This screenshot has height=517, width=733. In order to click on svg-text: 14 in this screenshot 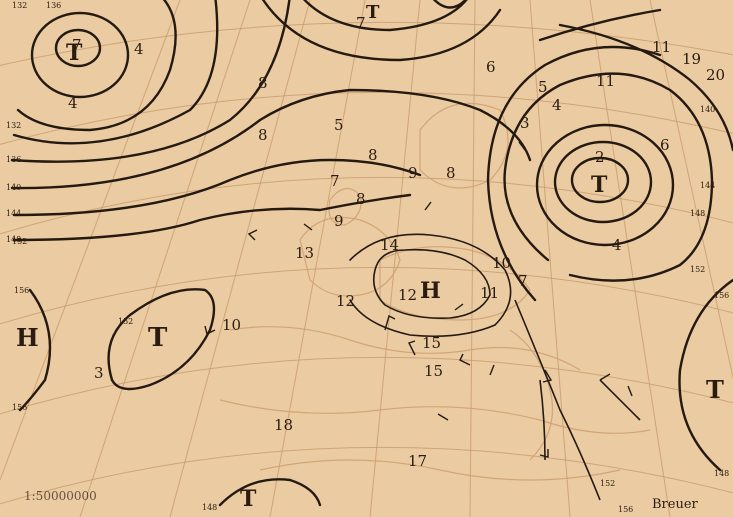, I will do `click(389, 245)`.